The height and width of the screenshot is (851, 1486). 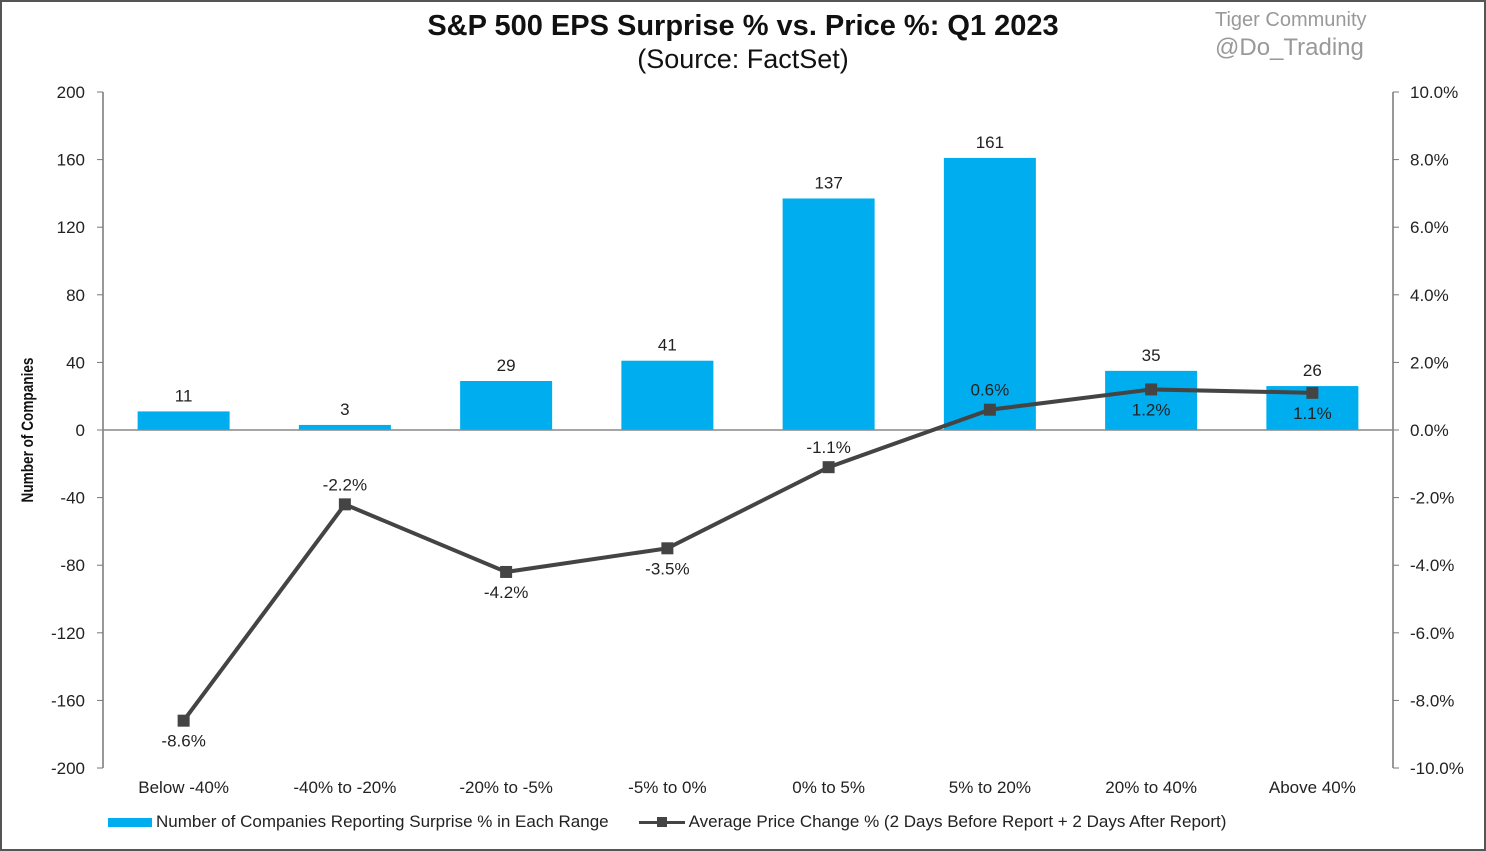 I want to click on line-data-label: -1.1%, so click(x=828, y=447).